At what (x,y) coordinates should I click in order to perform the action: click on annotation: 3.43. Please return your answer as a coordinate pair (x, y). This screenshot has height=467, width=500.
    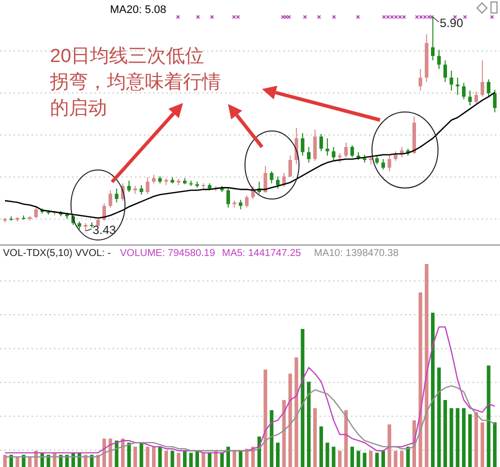
    Looking at the image, I should click on (104, 230).